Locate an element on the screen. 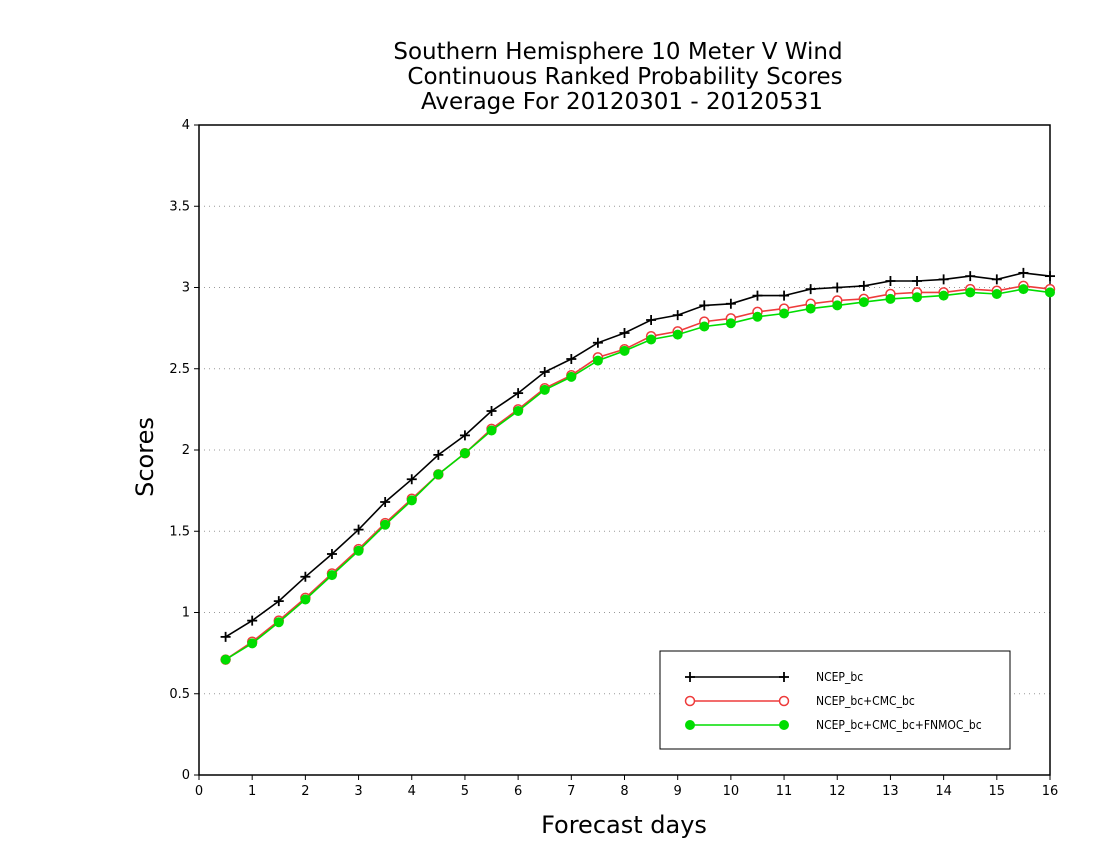  legend-box is located at coordinates (835, 700).